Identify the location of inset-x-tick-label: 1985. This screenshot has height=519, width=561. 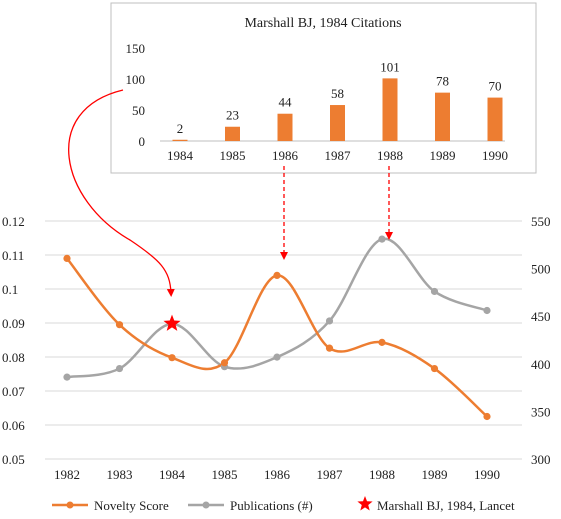
(233, 155).